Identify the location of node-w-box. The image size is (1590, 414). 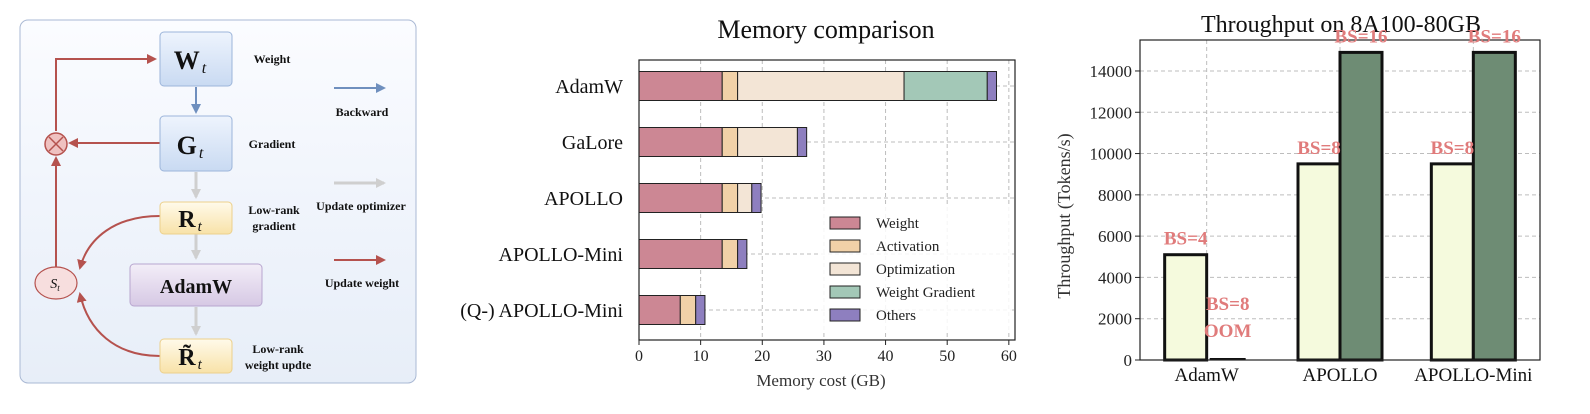
(196, 59).